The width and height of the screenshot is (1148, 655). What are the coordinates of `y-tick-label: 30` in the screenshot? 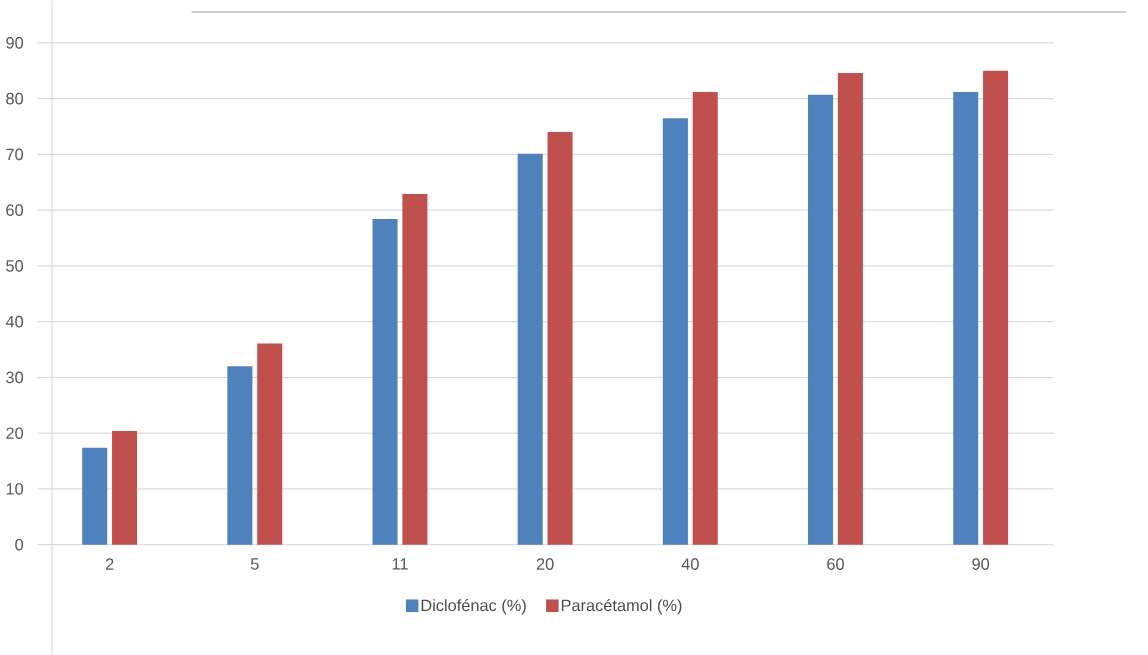 It's located at (15, 377).